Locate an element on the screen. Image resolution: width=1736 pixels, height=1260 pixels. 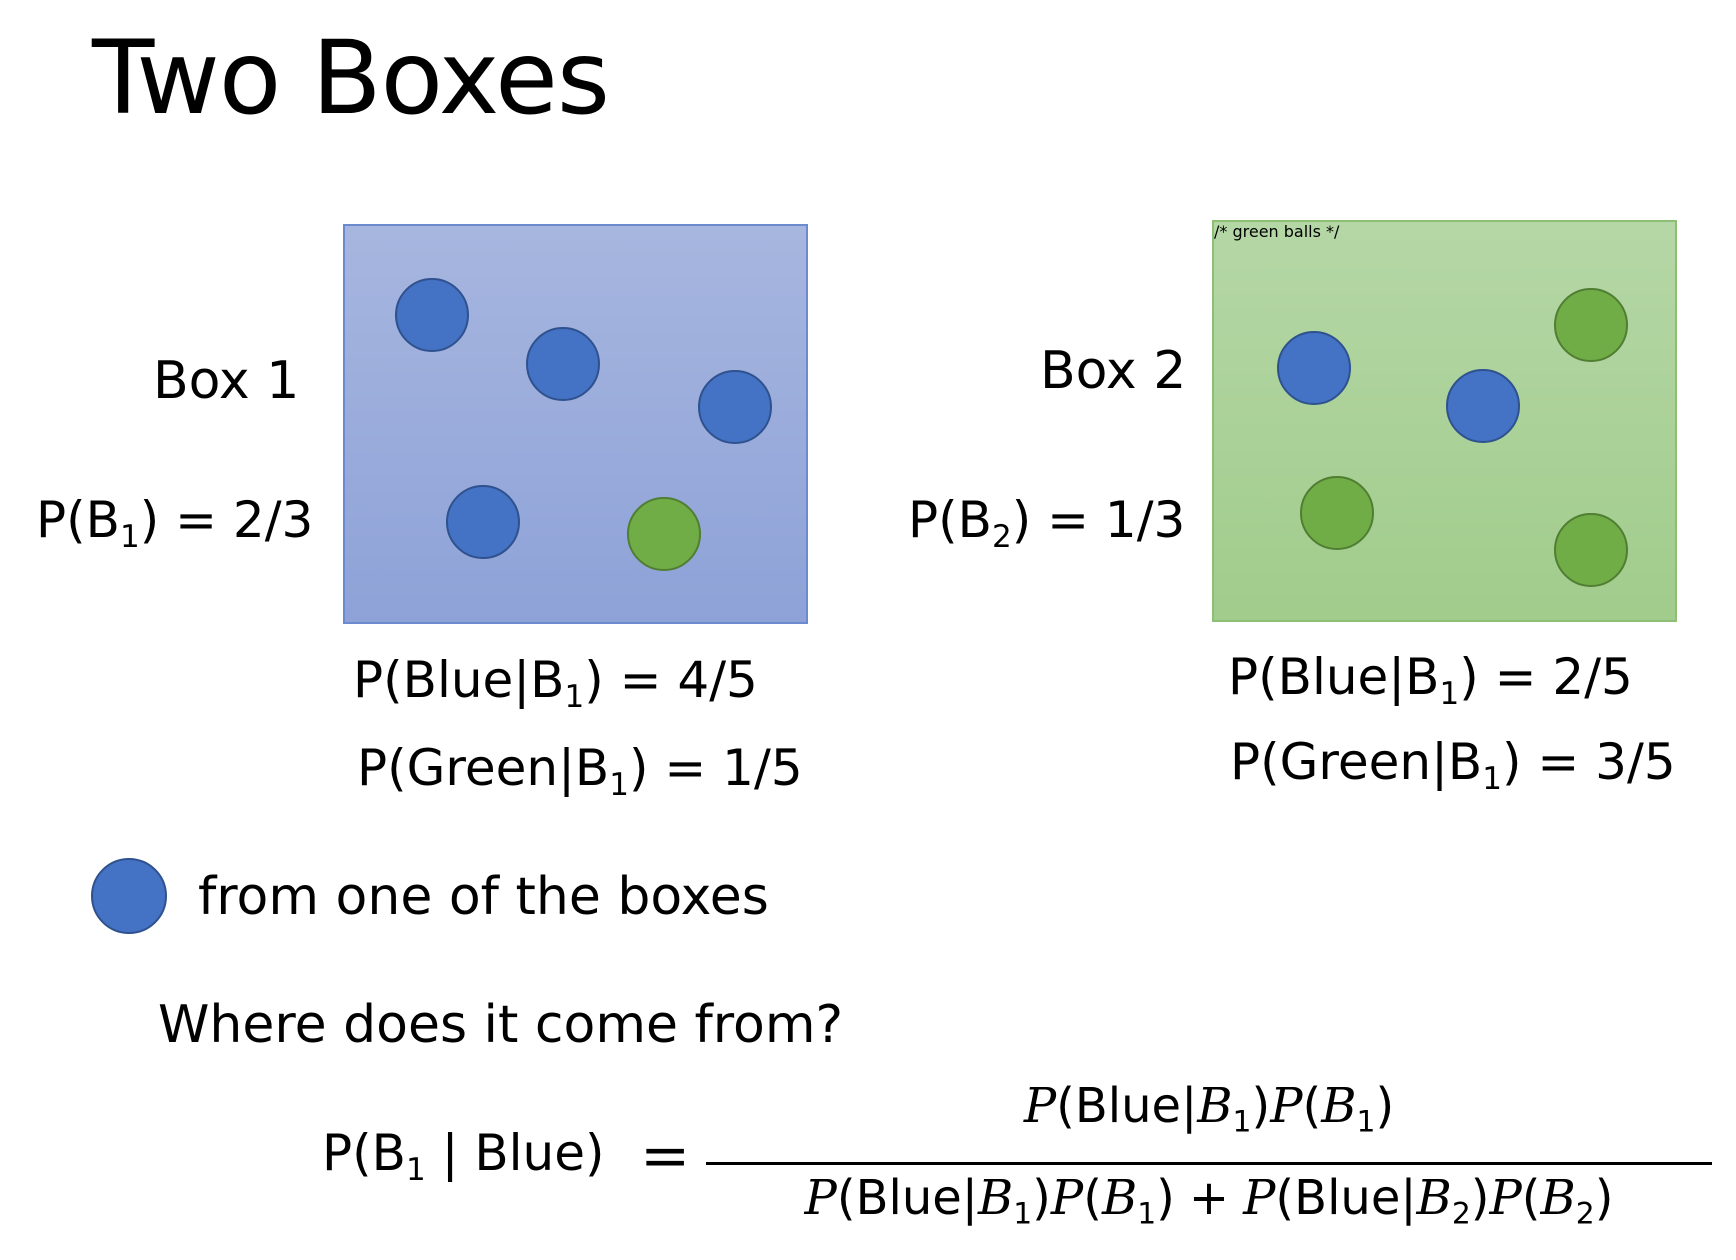
box1-p-blue: P(Blue|B1) = 4/5 is located at coordinates (555, 681).